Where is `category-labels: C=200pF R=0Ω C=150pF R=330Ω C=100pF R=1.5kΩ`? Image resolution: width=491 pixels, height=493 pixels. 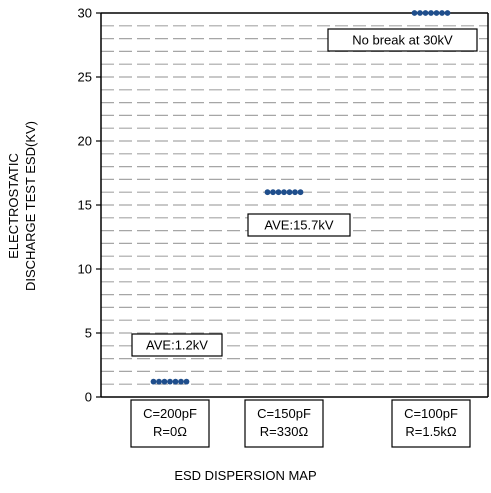
category-labels: C=200pF R=0Ω C=150pF R=330Ω C=100pF R=1.5kΩ is located at coordinates (300, 423).